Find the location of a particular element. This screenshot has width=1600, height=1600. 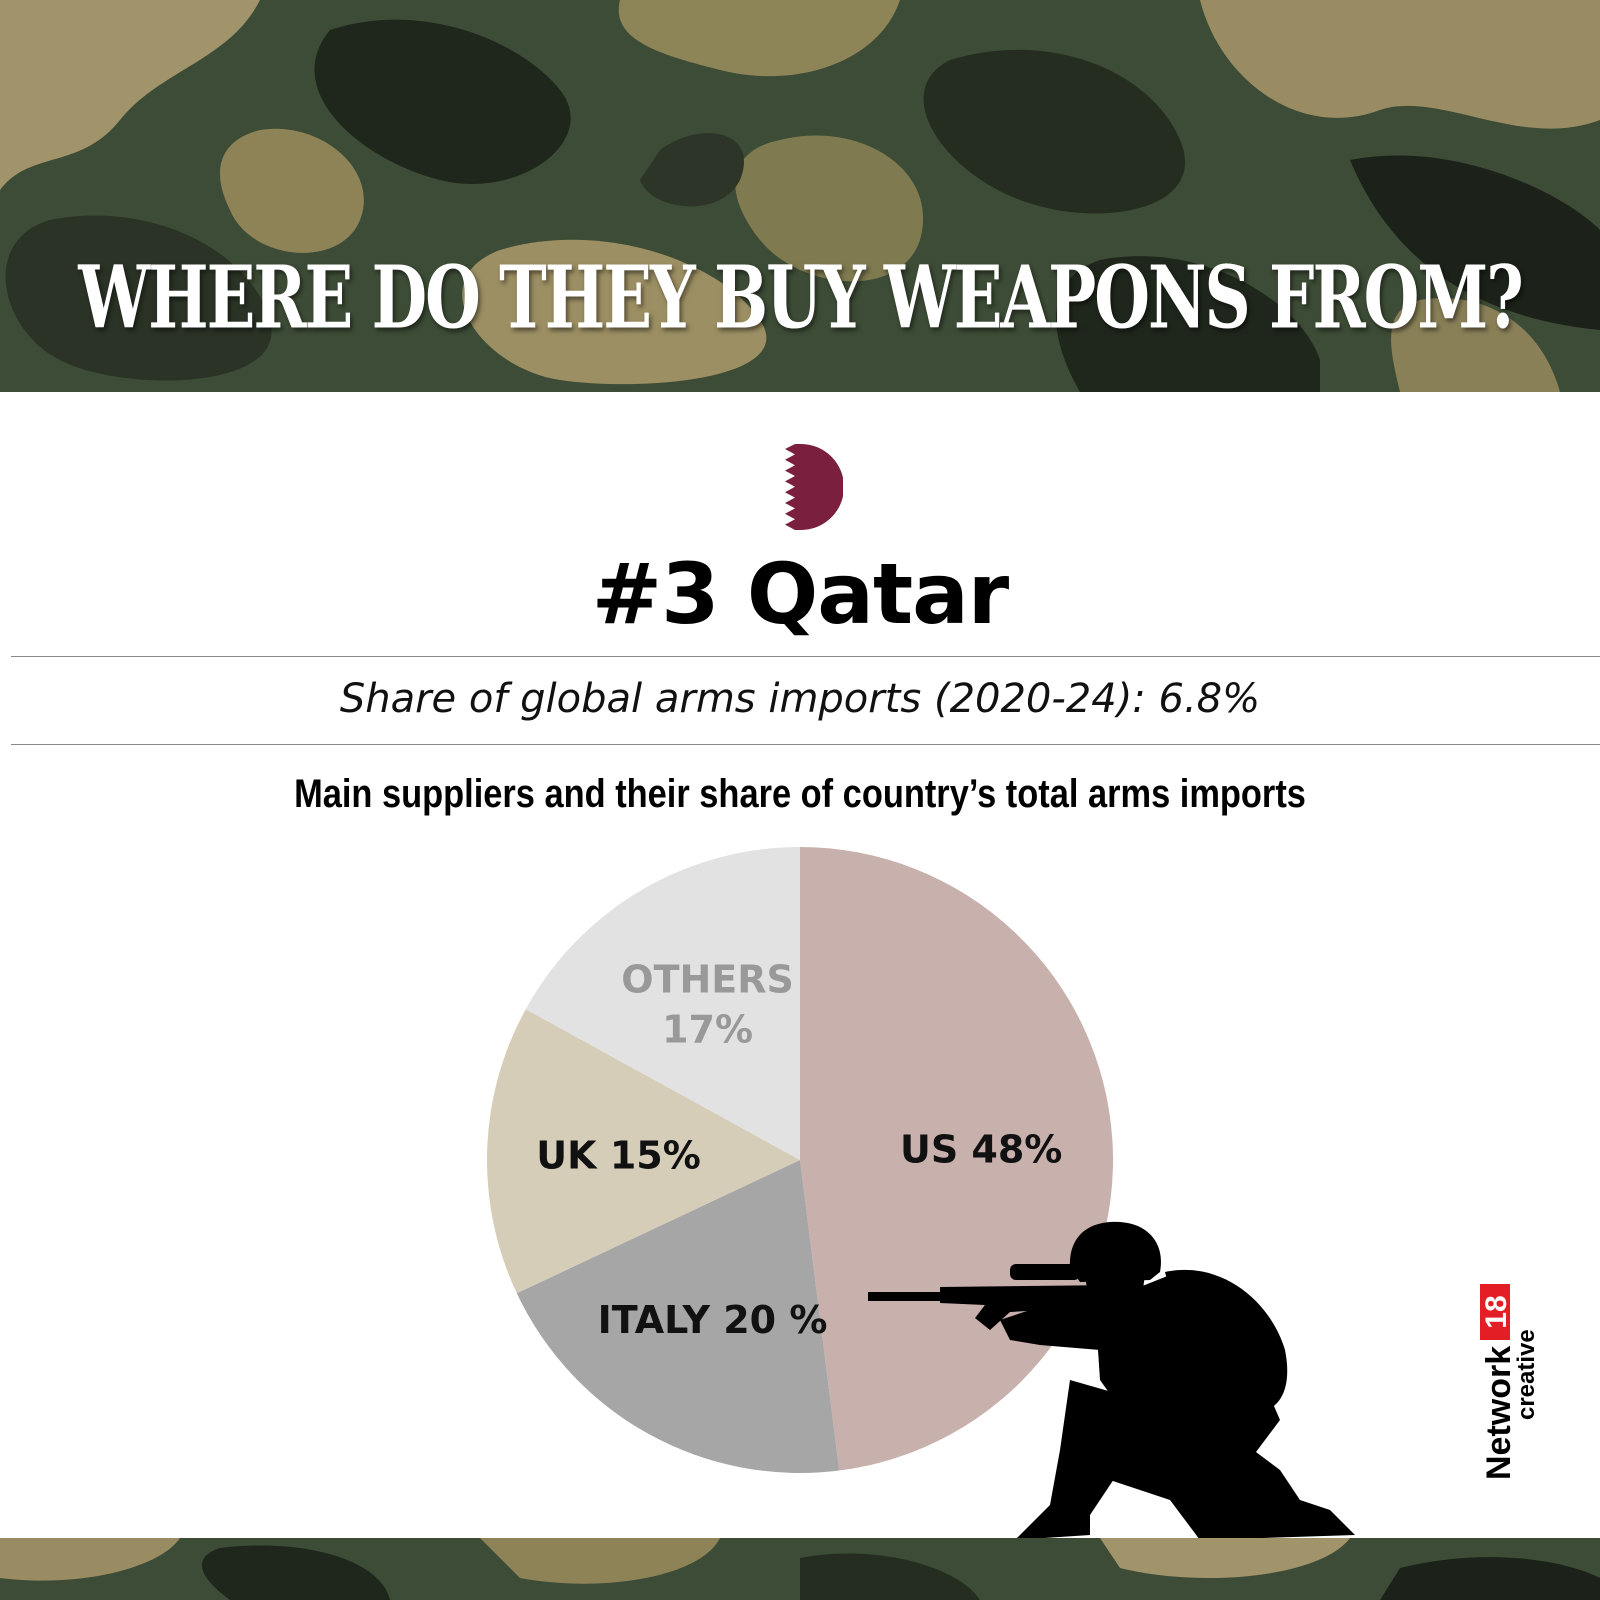

pie-slice-uk is located at coordinates (643, 1151).